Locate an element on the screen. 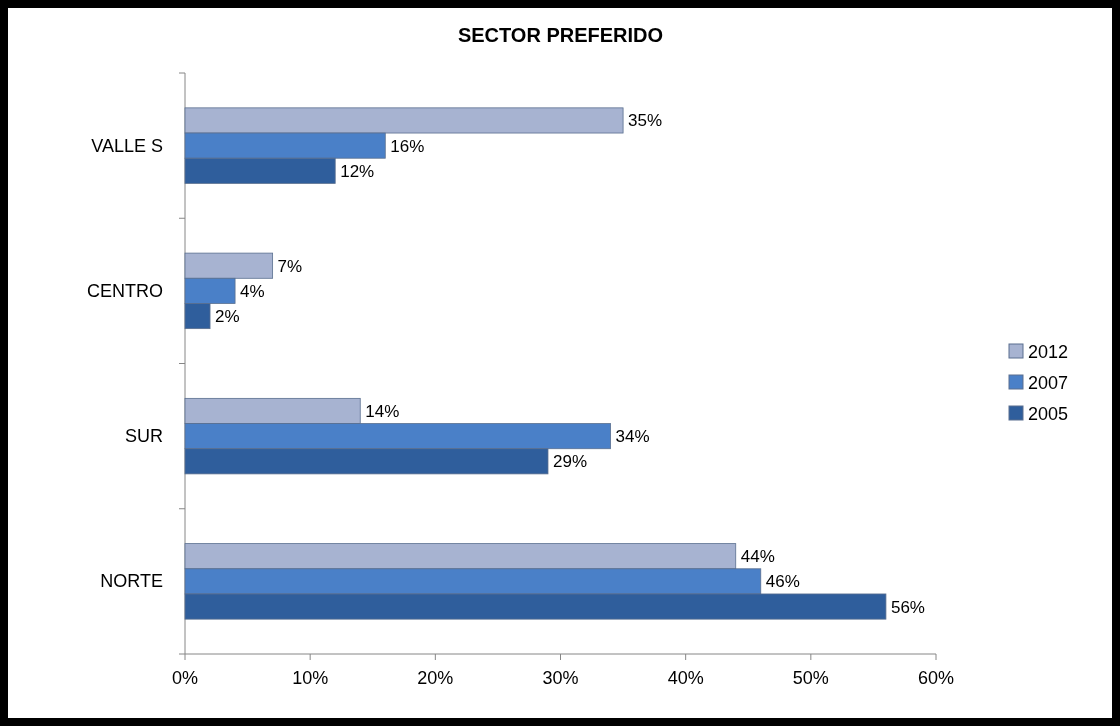 This screenshot has width=1120, height=726. legend-label: 2007 is located at coordinates (1048, 383).